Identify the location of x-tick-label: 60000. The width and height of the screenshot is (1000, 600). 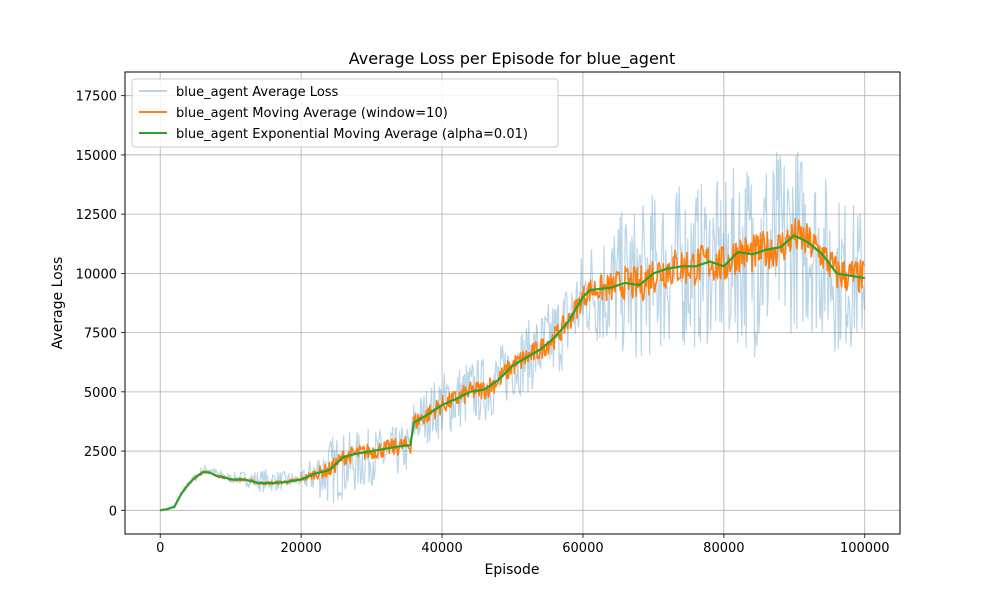
(582, 548).